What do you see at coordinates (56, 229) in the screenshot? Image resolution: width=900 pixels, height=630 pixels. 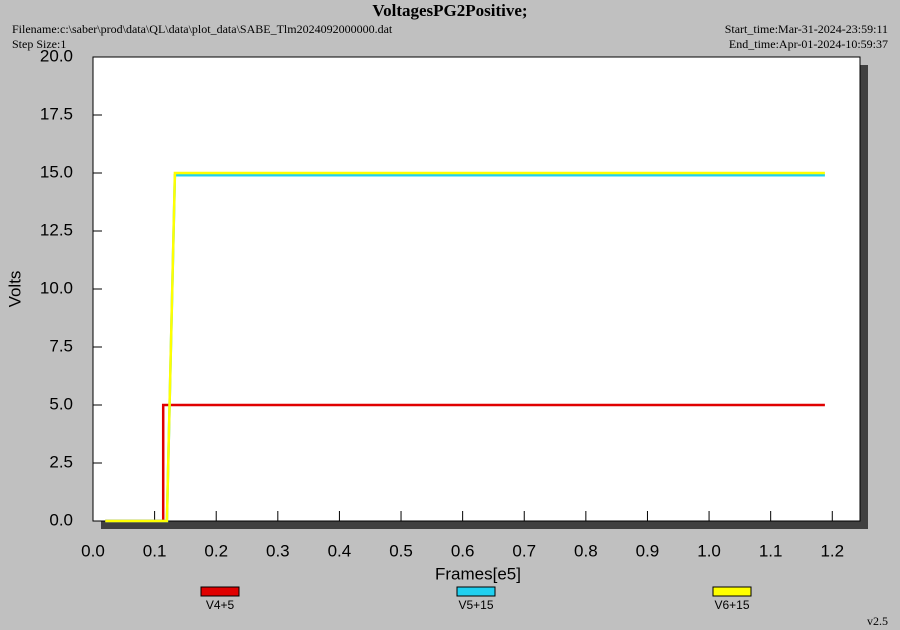 I see `y-tick-label: 12.5` at bounding box center [56, 229].